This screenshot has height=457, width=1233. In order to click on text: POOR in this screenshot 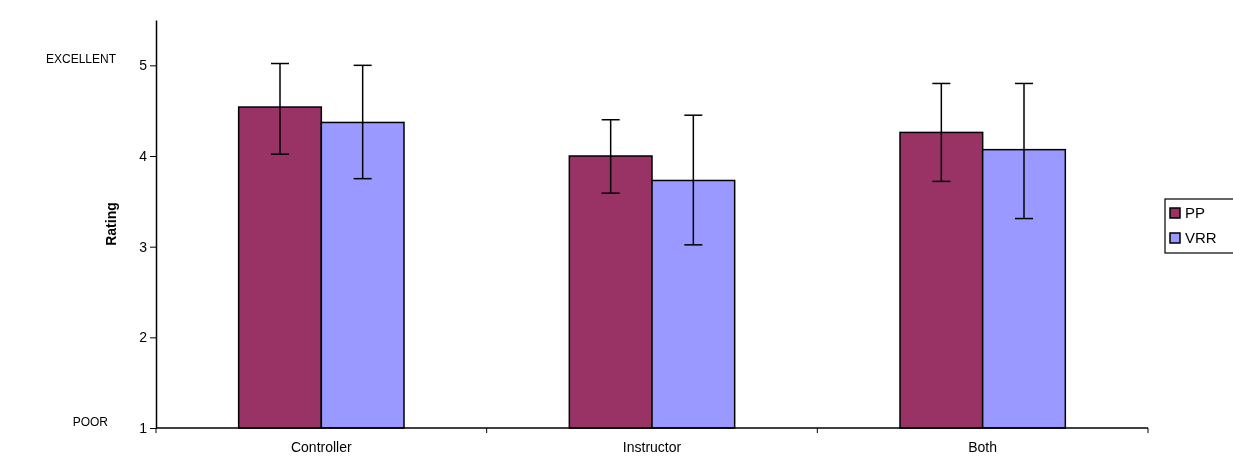, I will do `click(90, 422)`.